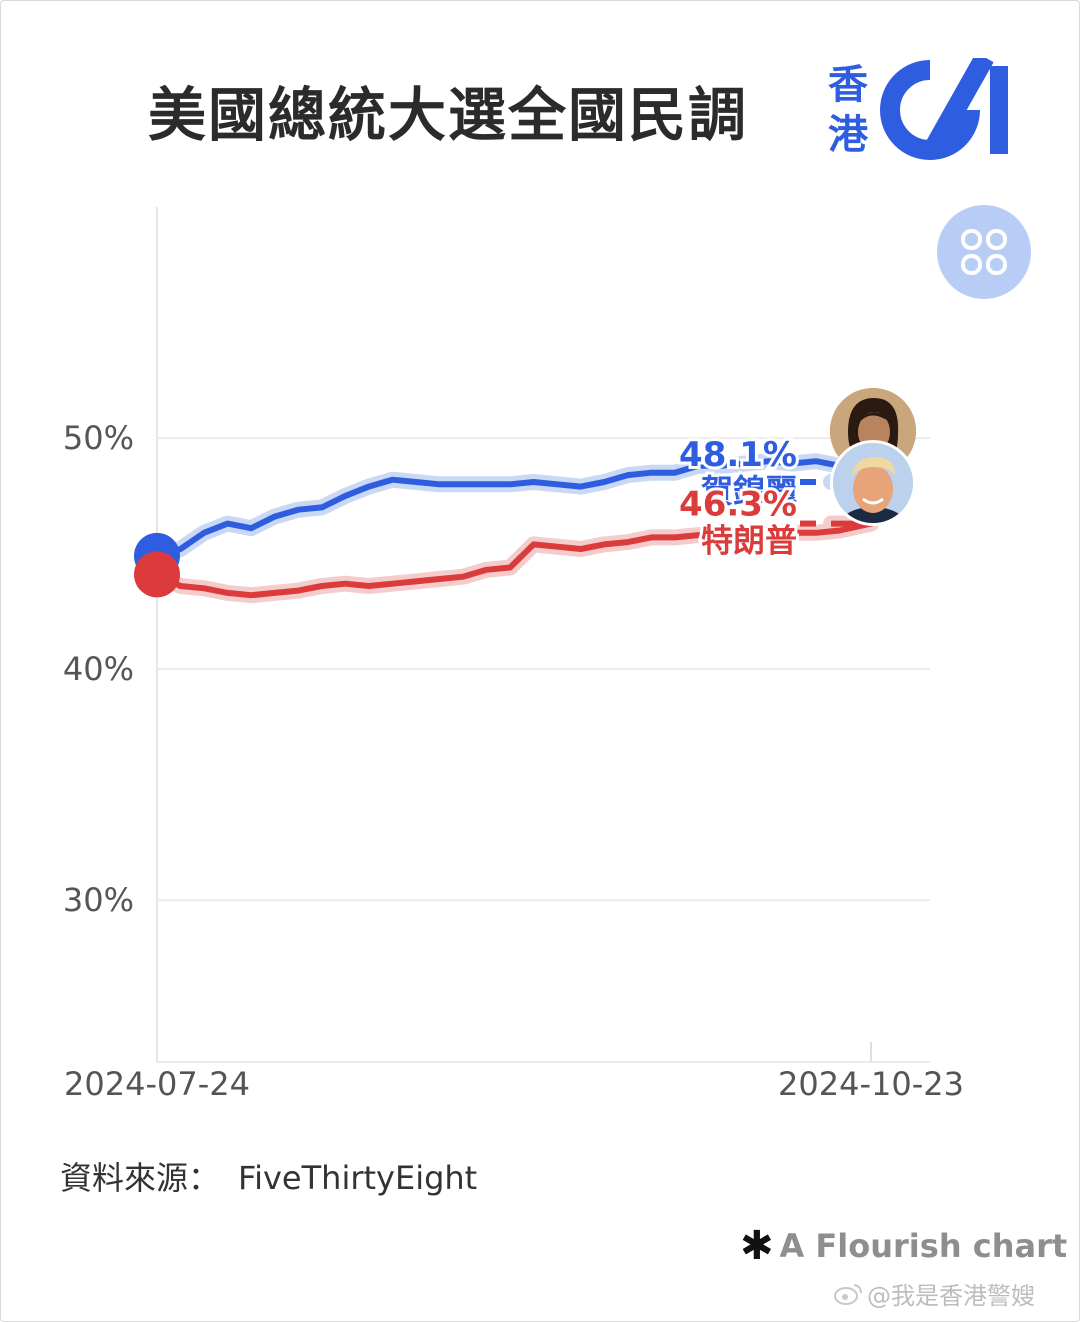 The image size is (1080, 1322). I want to click on series-end-value: 46.3%, so click(738, 505).